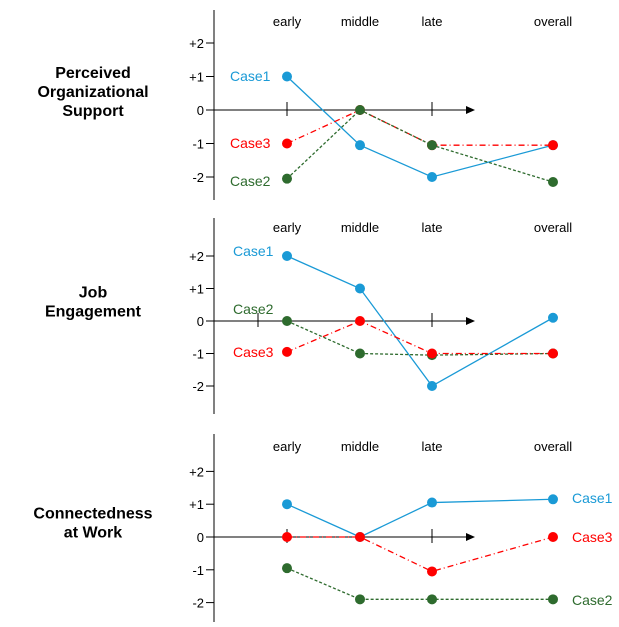 This screenshot has height=627, width=619. What do you see at coordinates (92, 92) in the screenshot?
I see `chart-title-line: Organizational` at bounding box center [92, 92].